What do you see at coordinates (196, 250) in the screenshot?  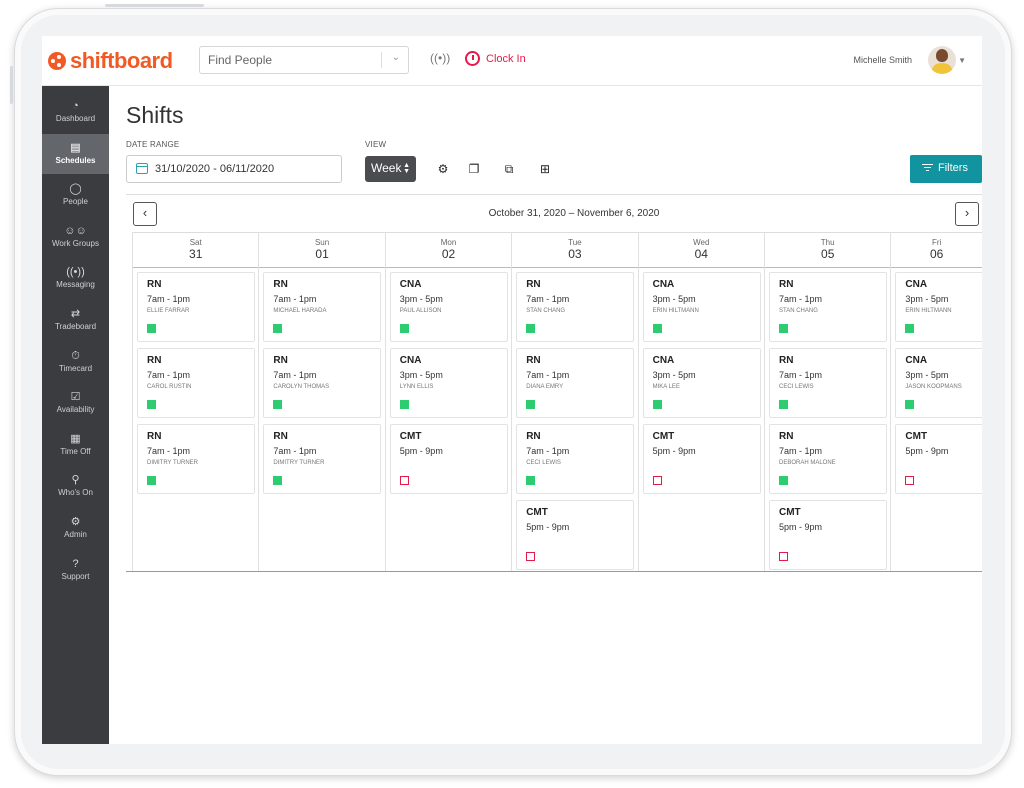 I see `day-header: Sat 31` at bounding box center [196, 250].